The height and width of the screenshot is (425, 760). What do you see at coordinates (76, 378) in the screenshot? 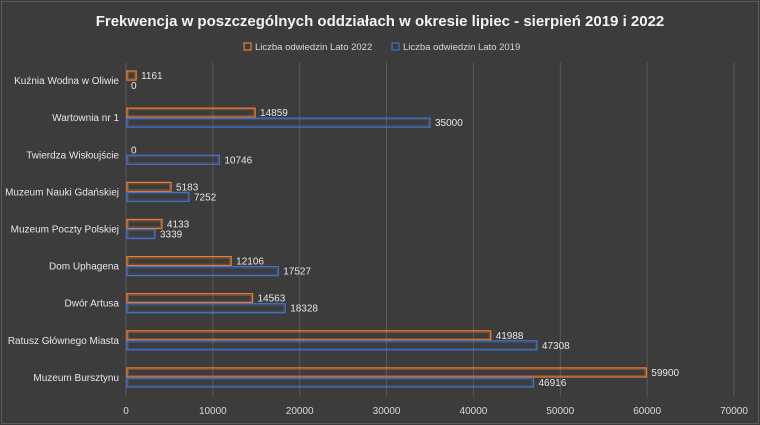
I see `category-label: Muzeum Bursztynu` at bounding box center [76, 378].